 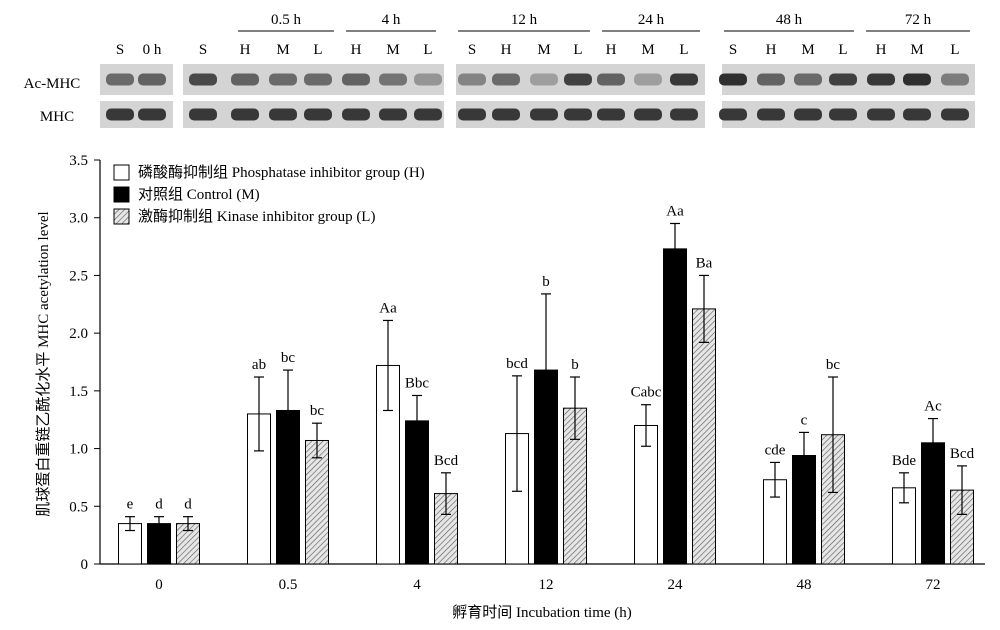 I want to click on x-tick-label: 0, so click(x=159, y=585).